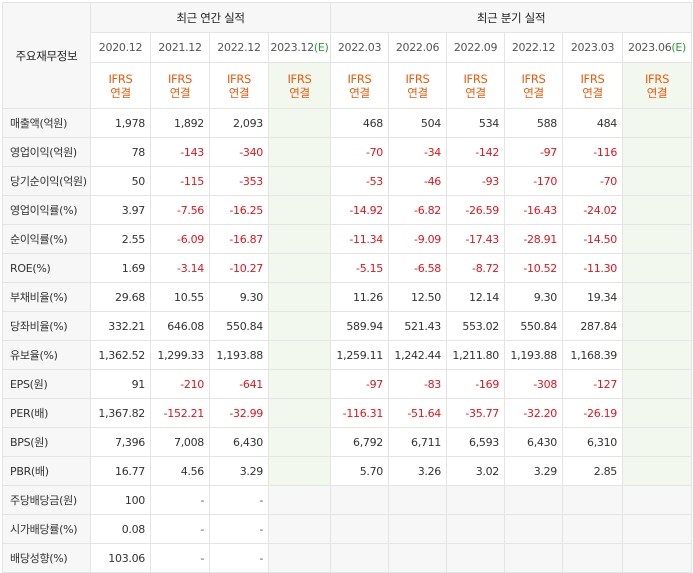 This screenshot has width=693, height=573. What do you see at coordinates (46, 558) in the screenshot?
I see `row-label: 배당성향(%)` at bounding box center [46, 558].